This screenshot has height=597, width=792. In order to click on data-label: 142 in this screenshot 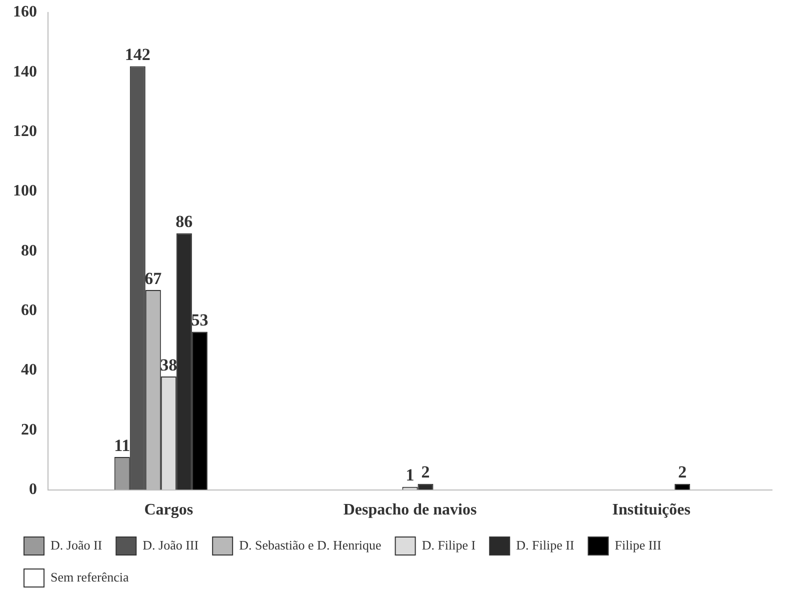, I will do `click(137, 54)`.